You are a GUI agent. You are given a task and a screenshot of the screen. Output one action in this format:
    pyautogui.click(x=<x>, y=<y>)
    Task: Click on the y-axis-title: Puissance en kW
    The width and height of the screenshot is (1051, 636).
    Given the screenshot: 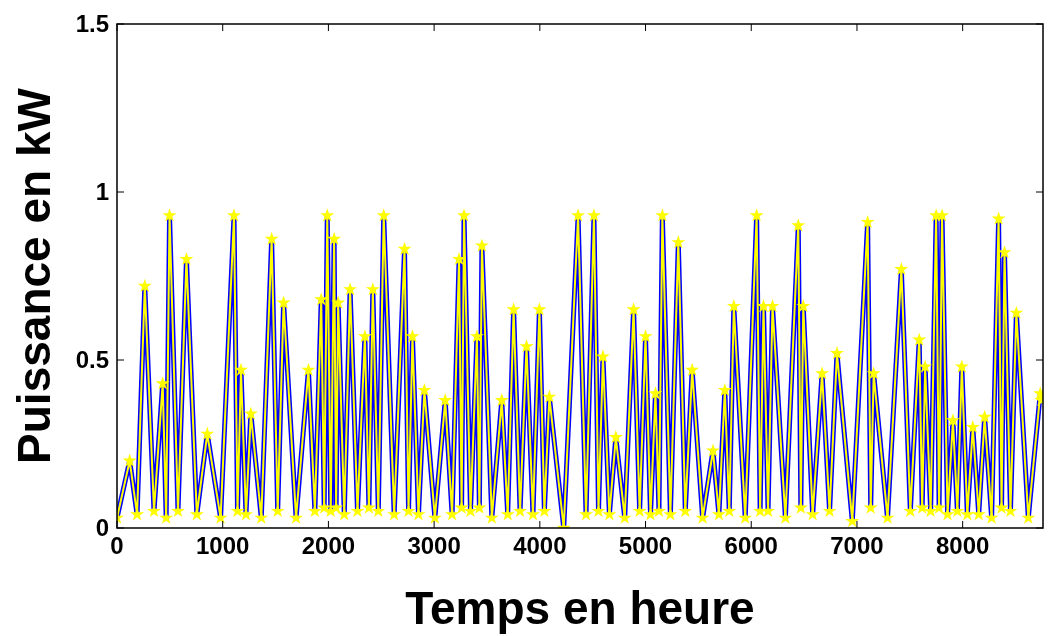 What is the action you would take?
    pyautogui.click(x=34, y=275)
    